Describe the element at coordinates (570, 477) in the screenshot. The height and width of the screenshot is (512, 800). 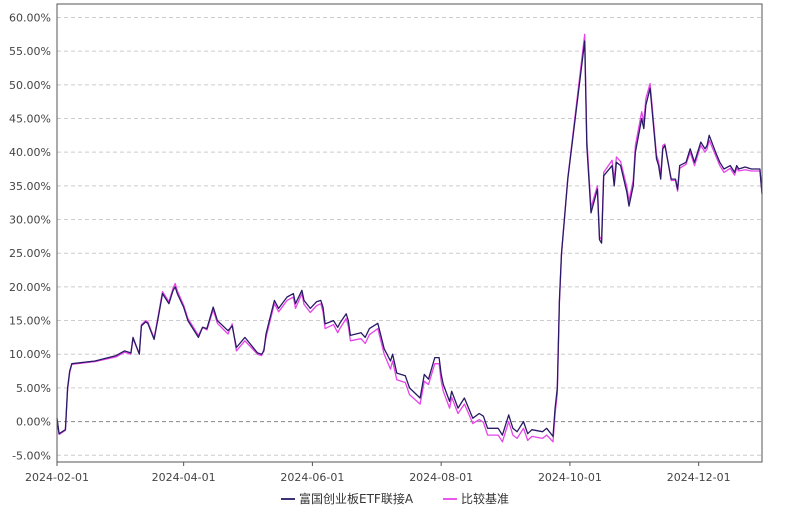
I see `x-tick-label: 2024-10-01` at that location.